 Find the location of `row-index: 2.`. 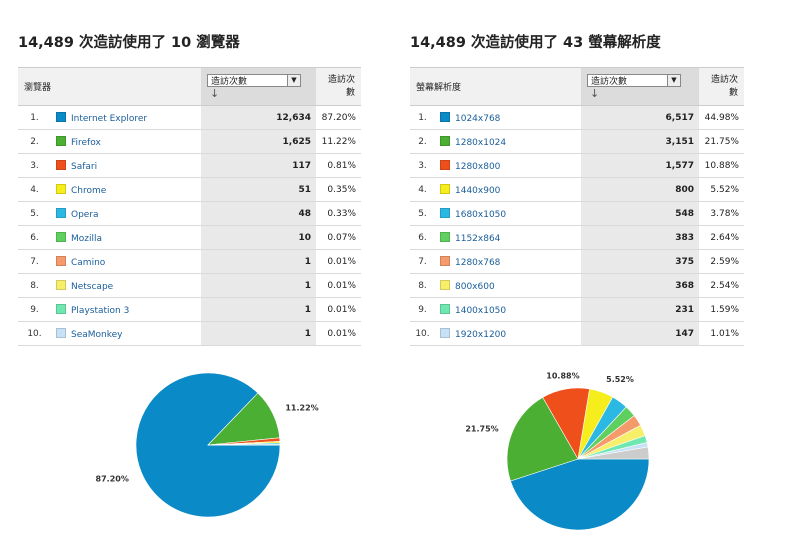

row-index: 2. is located at coordinates (422, 141).